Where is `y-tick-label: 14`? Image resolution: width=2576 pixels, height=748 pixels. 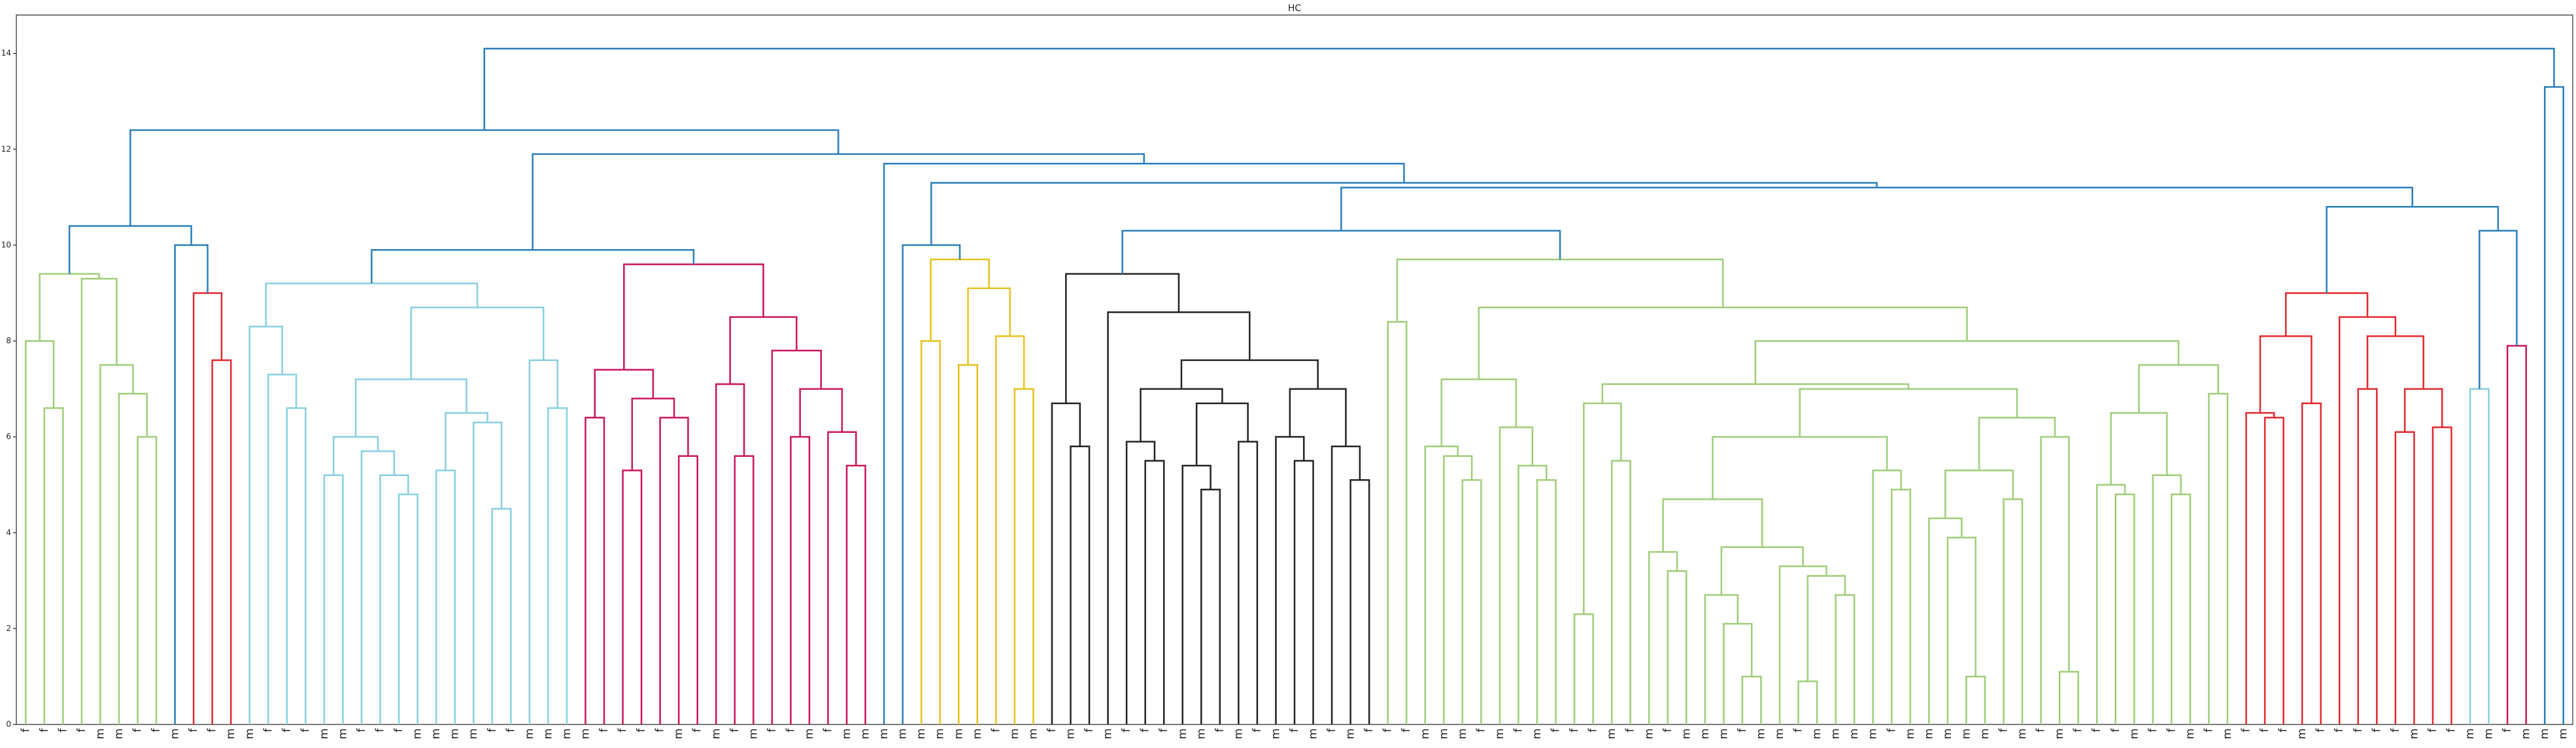
y-tick-label: 14 is located at coordinates (6, 53).